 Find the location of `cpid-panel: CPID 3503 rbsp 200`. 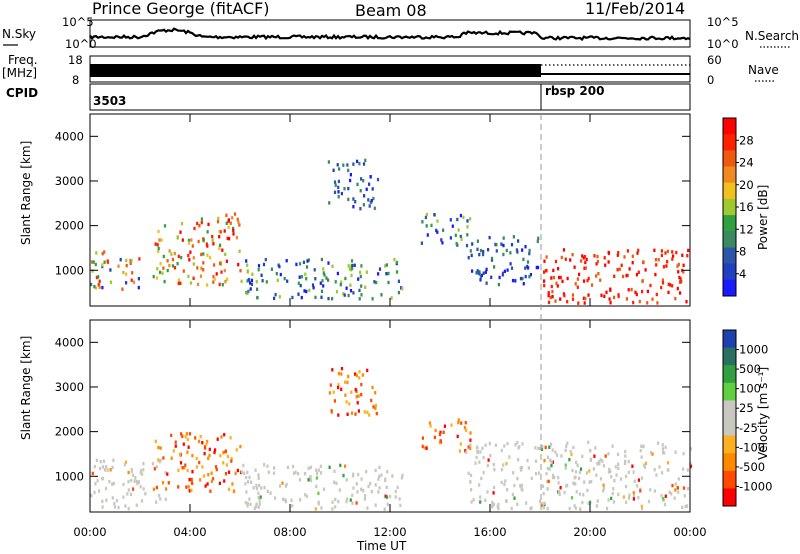

cpid-panel: CPID 3503 rbsp 200 is located at coordinates (348, 97).